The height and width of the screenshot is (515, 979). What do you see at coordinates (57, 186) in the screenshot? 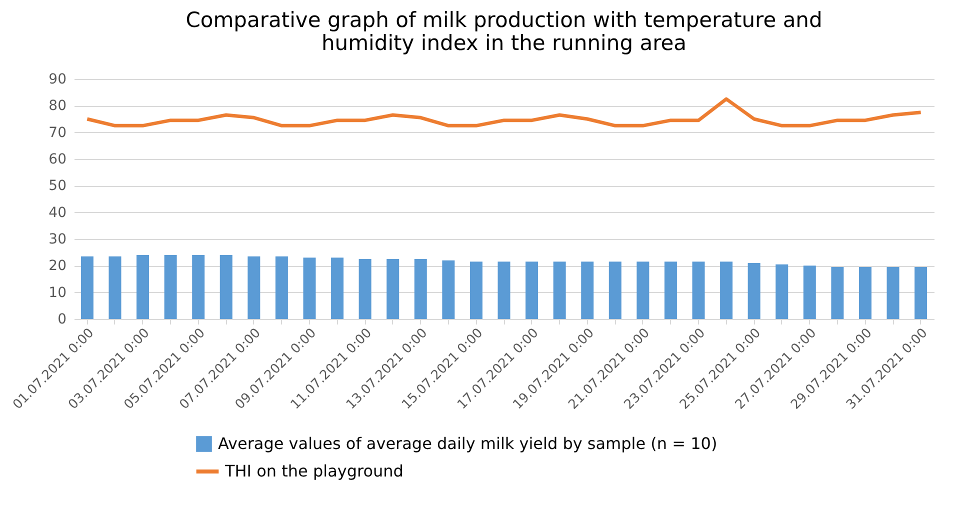
I see `y-tick-label: 50` at bounding box center [57, 186].